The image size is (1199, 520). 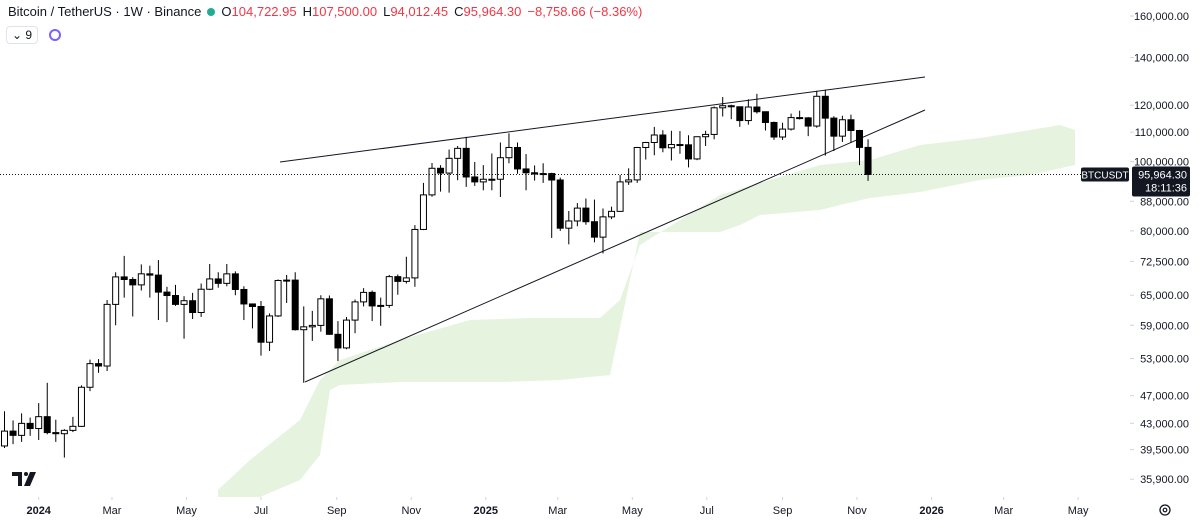 I want to click on y-tick-label: 88,000.00, so click(x=1164, y=202).